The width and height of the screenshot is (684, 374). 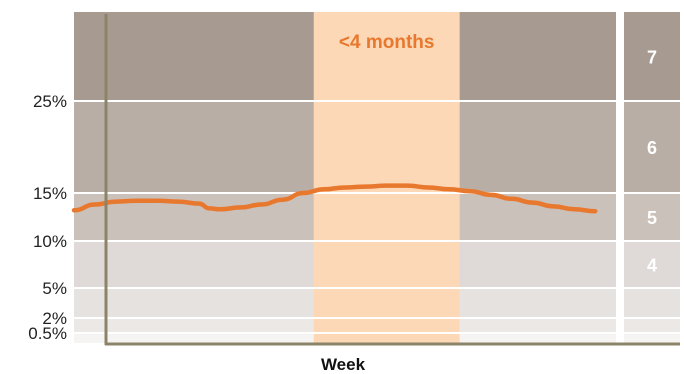 I want to click on band-label-3: 4, so click(x=652, y=266).